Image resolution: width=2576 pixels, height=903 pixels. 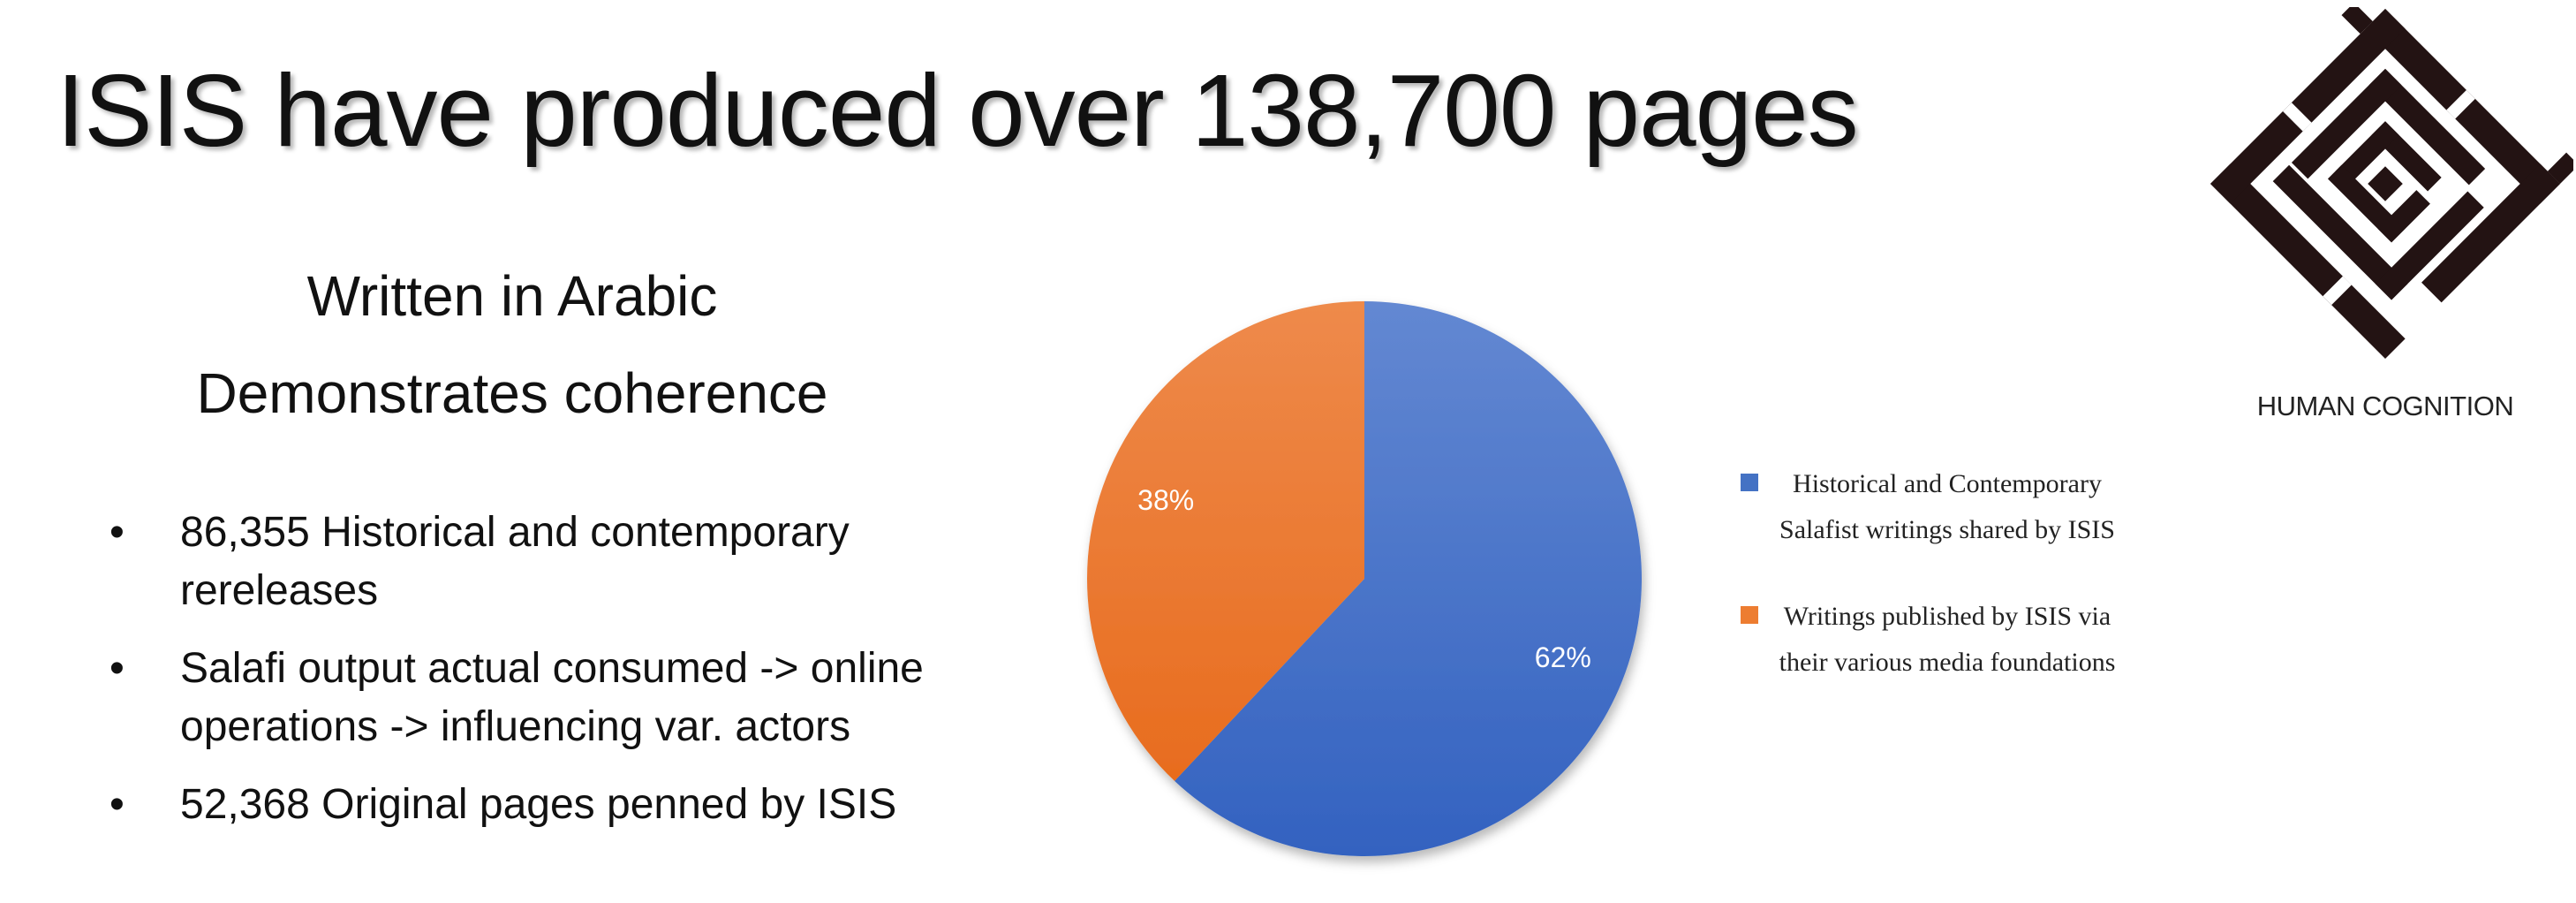 I want to click on pie-data-label: 38%, so click(x=1165, y=500).